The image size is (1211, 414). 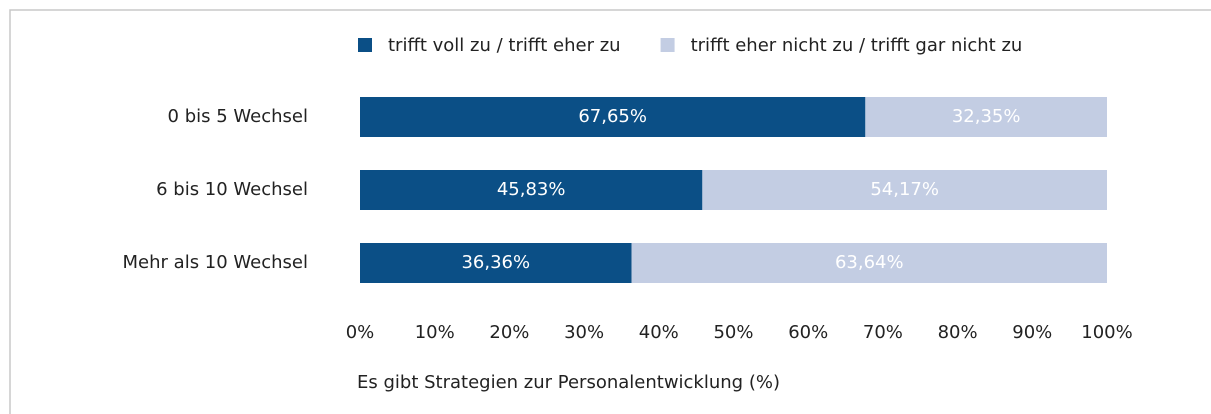 What do you see at coordinates (435, 332) in the screenshot?
I see `x-tick-label: 10%` at bounding box center [435, 332].